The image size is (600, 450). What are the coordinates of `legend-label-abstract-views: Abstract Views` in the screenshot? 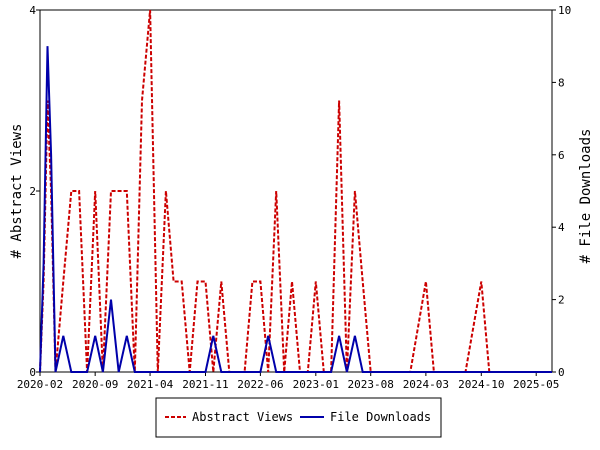 It's located at (242, 417).